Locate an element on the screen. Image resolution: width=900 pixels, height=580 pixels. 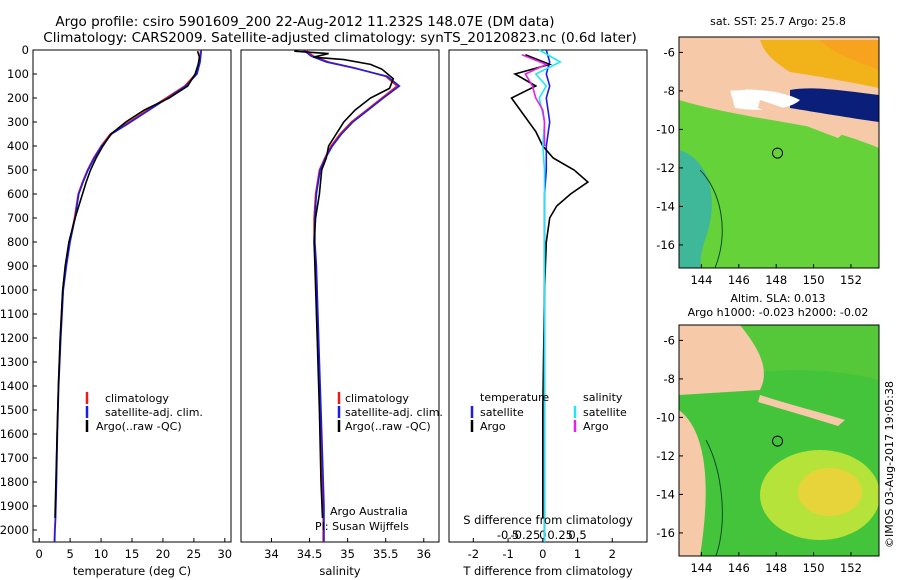
x-tick-label: 5 is located at coordinates (69, 554).